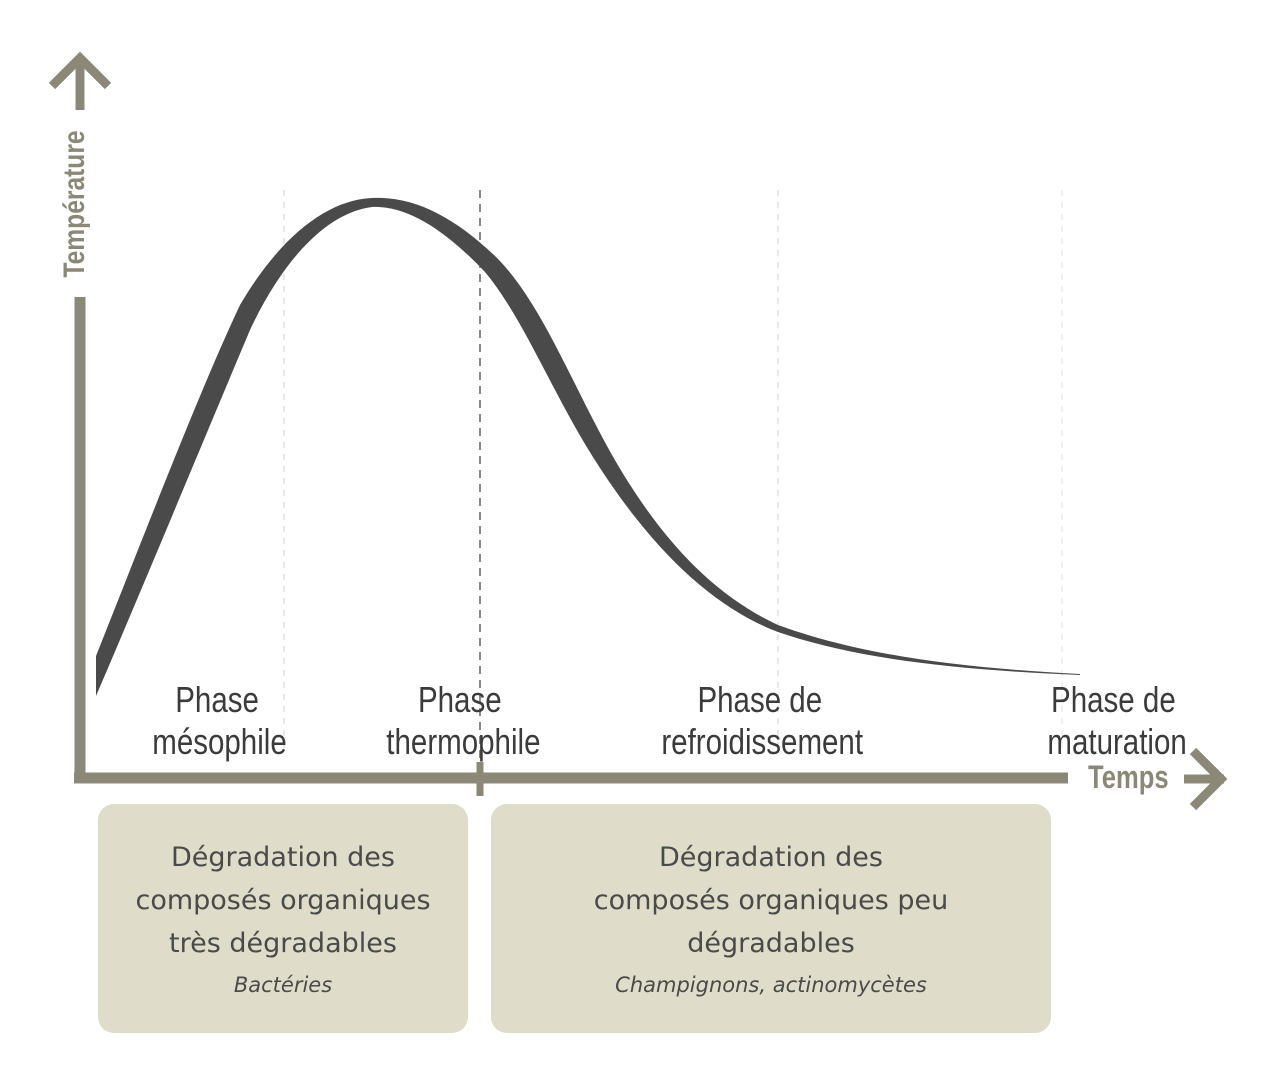 The height and width of the screenshot is (1089, 1281). Describe the element at coordinates (1113, 699) in the screenshot. I see `phase-maturation-line1: Phase de` at that location.